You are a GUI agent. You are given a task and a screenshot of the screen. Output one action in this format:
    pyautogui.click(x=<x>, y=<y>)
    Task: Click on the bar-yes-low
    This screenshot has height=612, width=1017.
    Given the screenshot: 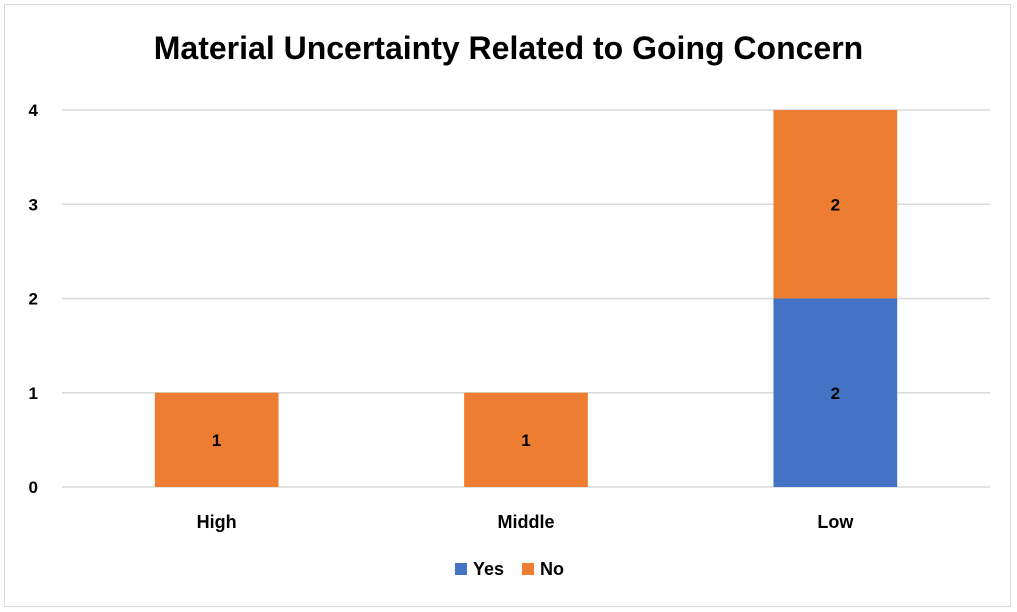 What is the action you would take?
    pyautogui.click(x=835, y=392)
    